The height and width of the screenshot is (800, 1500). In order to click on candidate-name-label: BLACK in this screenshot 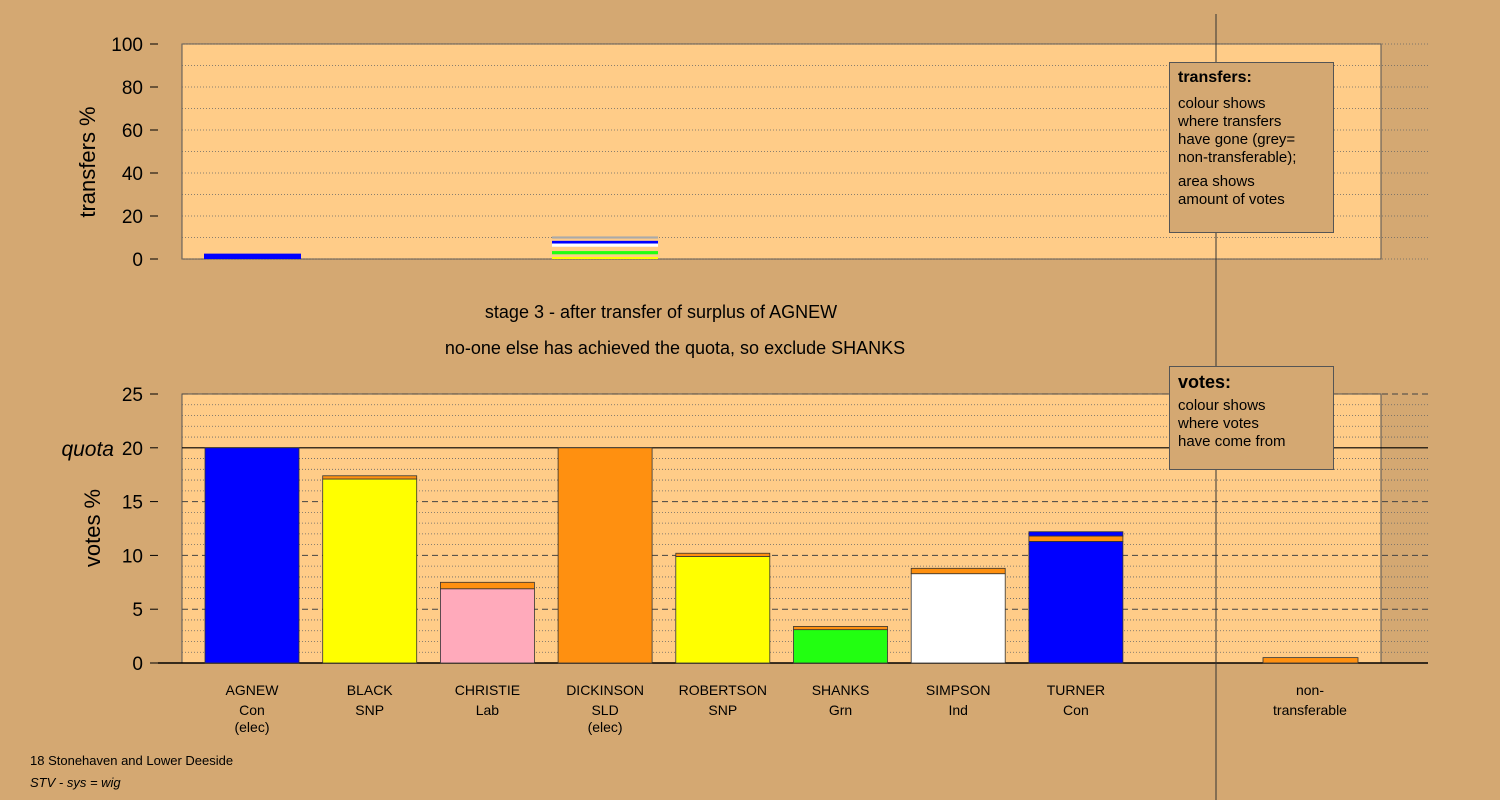, I will do `click(370, 690)`.